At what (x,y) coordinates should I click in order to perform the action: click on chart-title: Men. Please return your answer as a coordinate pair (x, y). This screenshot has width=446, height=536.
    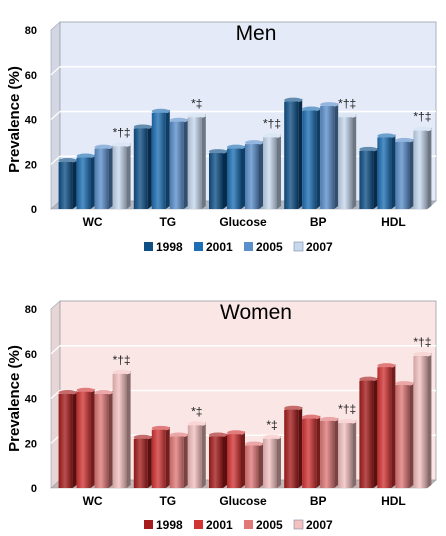
    Looking at the image, I should click on (256, 33).